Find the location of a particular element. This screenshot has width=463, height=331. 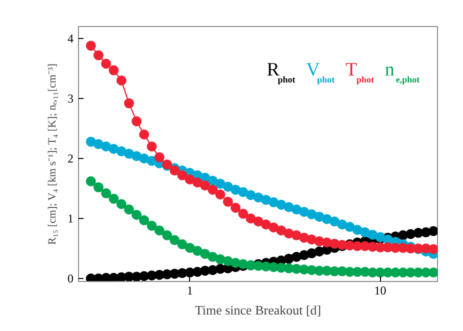

x-axis-title: Time since Breakout [d] is located at coordinates (258, 310).